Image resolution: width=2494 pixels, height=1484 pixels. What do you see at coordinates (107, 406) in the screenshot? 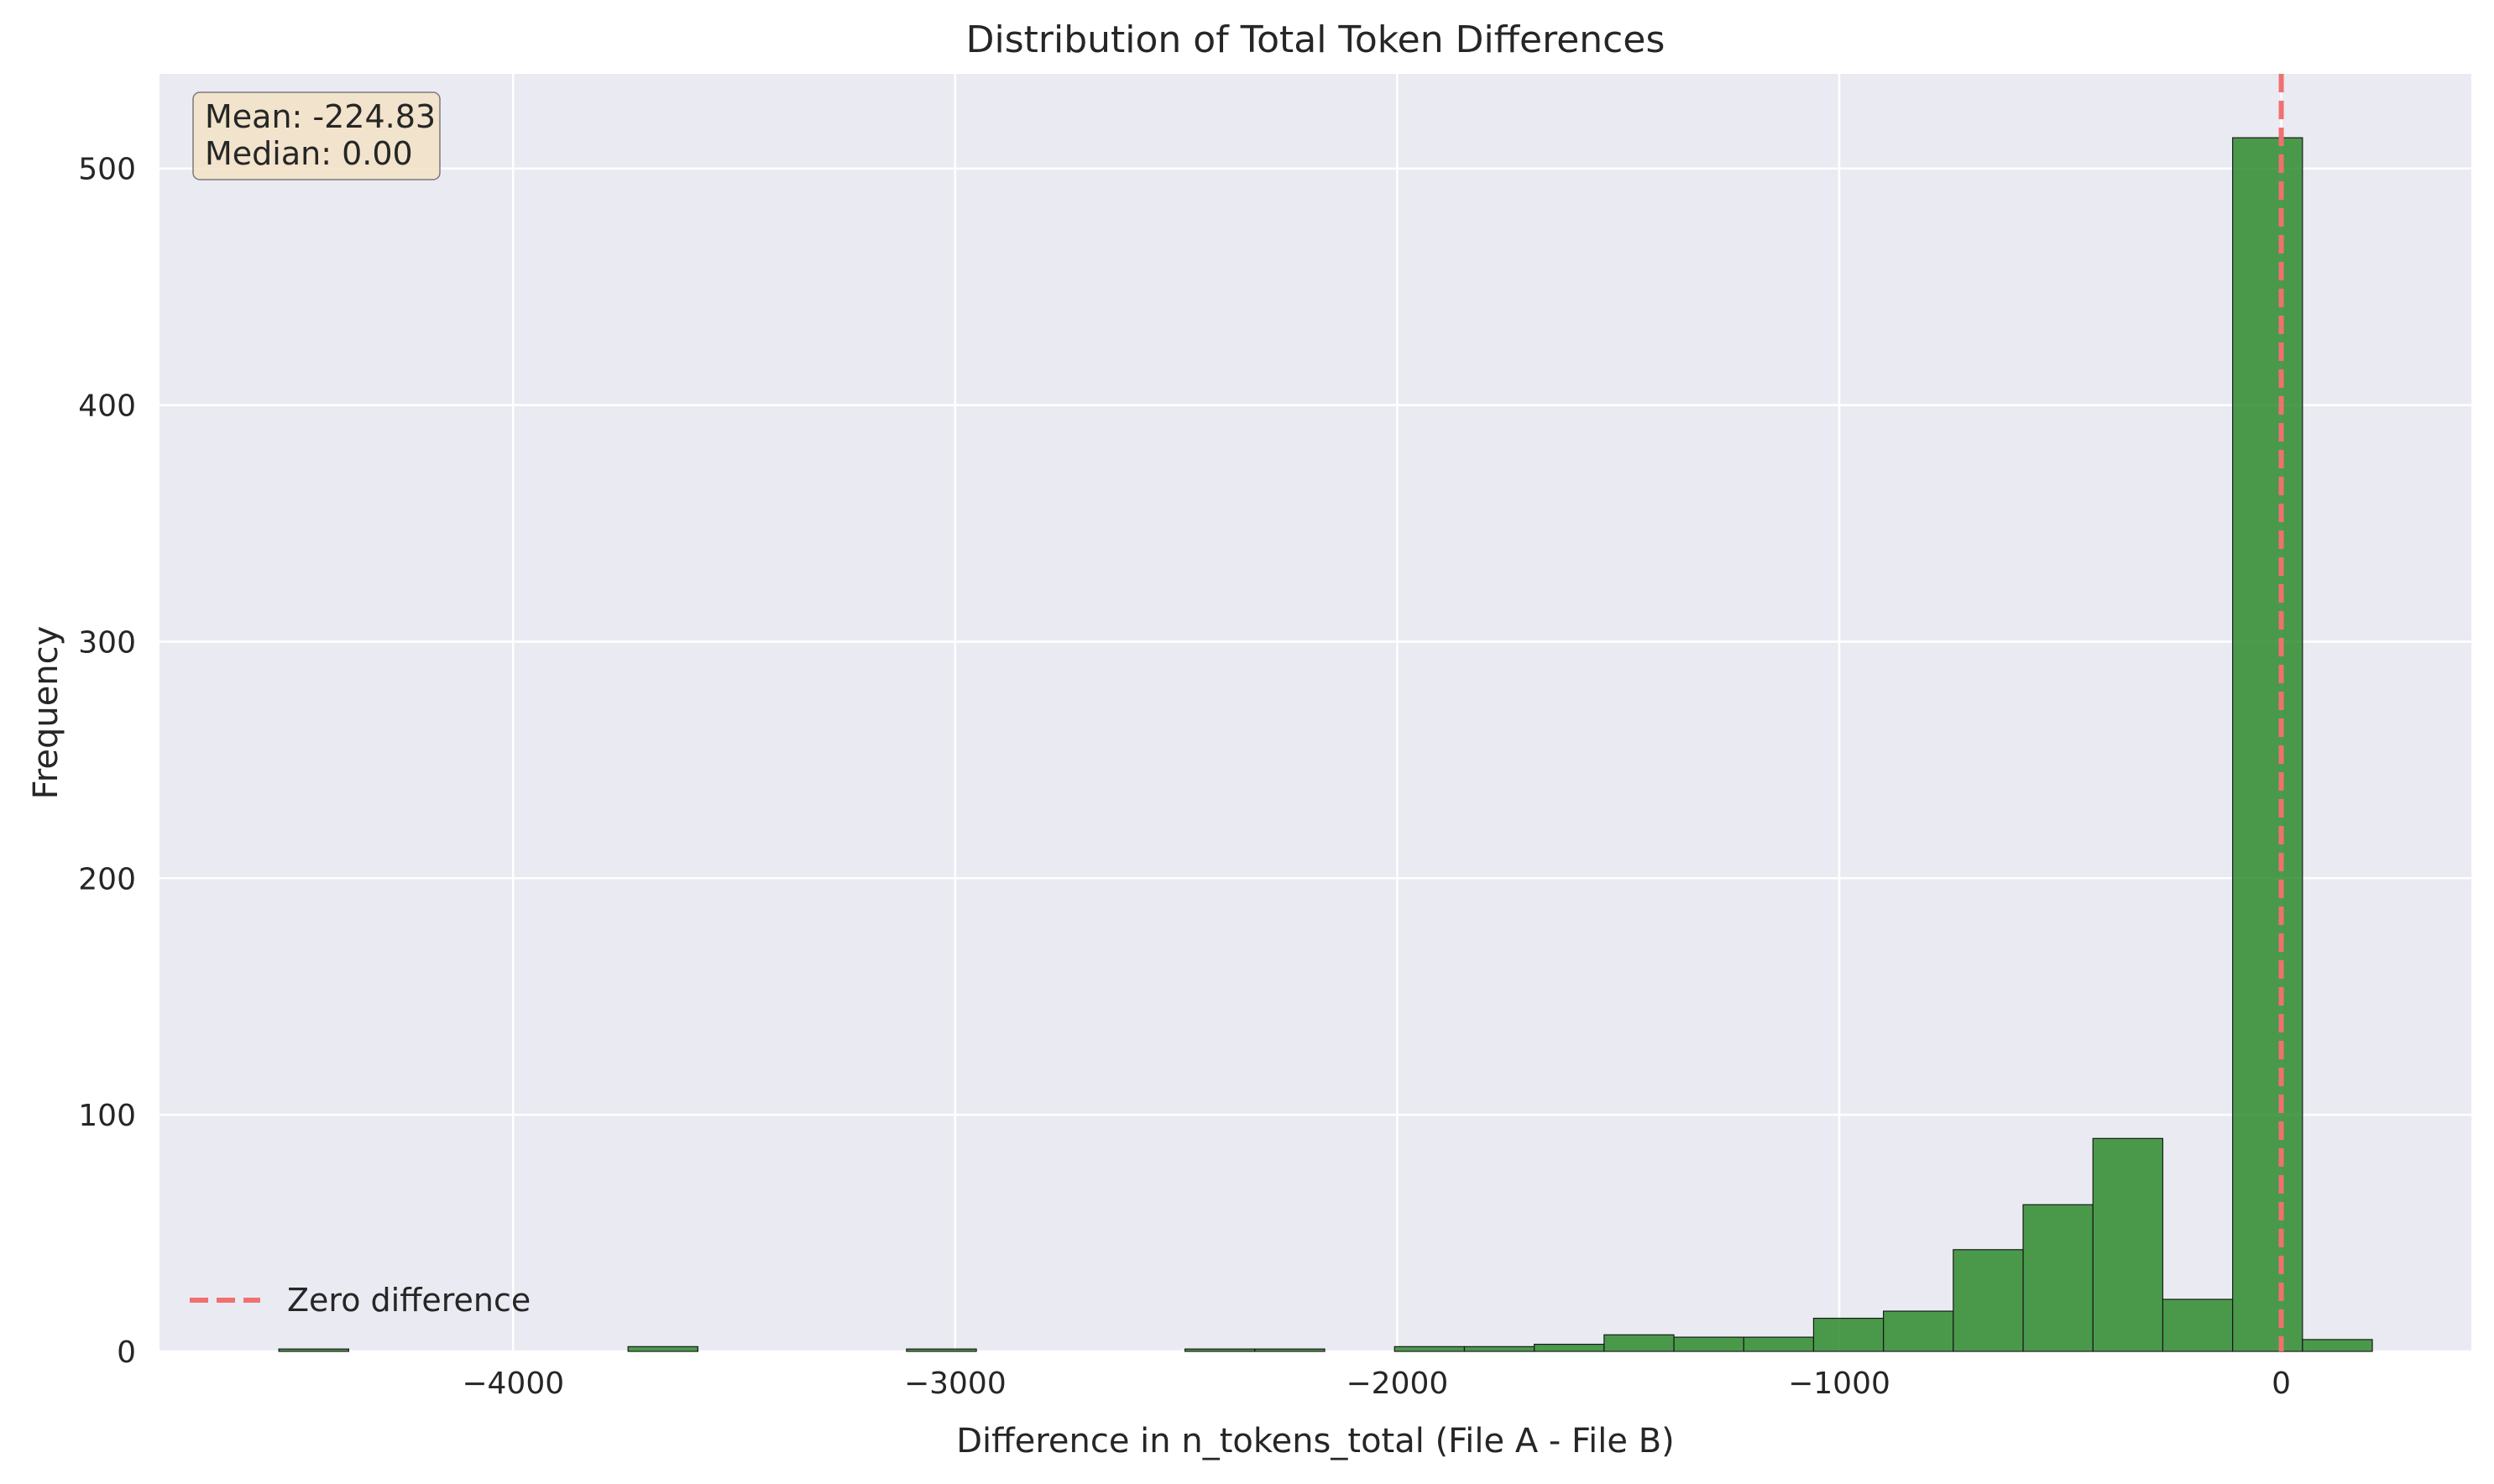
I see `y-tick-label: 400` at bounding box center [107, 406].